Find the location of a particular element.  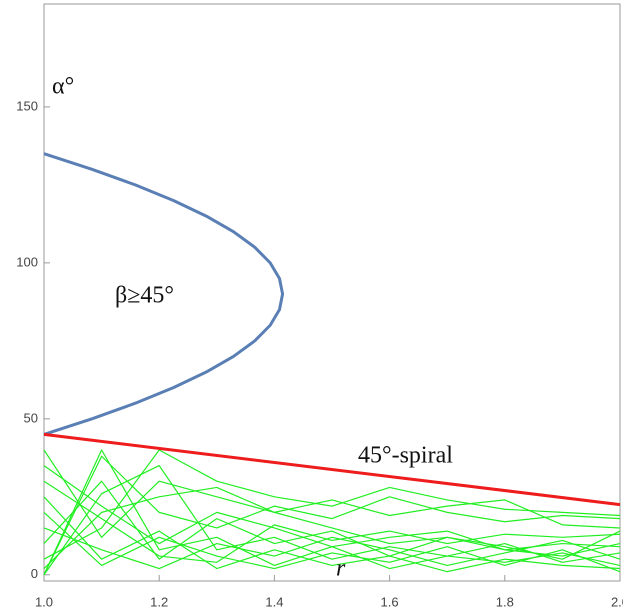

y-tick-label: 150 is located at coordinates (27, 105).